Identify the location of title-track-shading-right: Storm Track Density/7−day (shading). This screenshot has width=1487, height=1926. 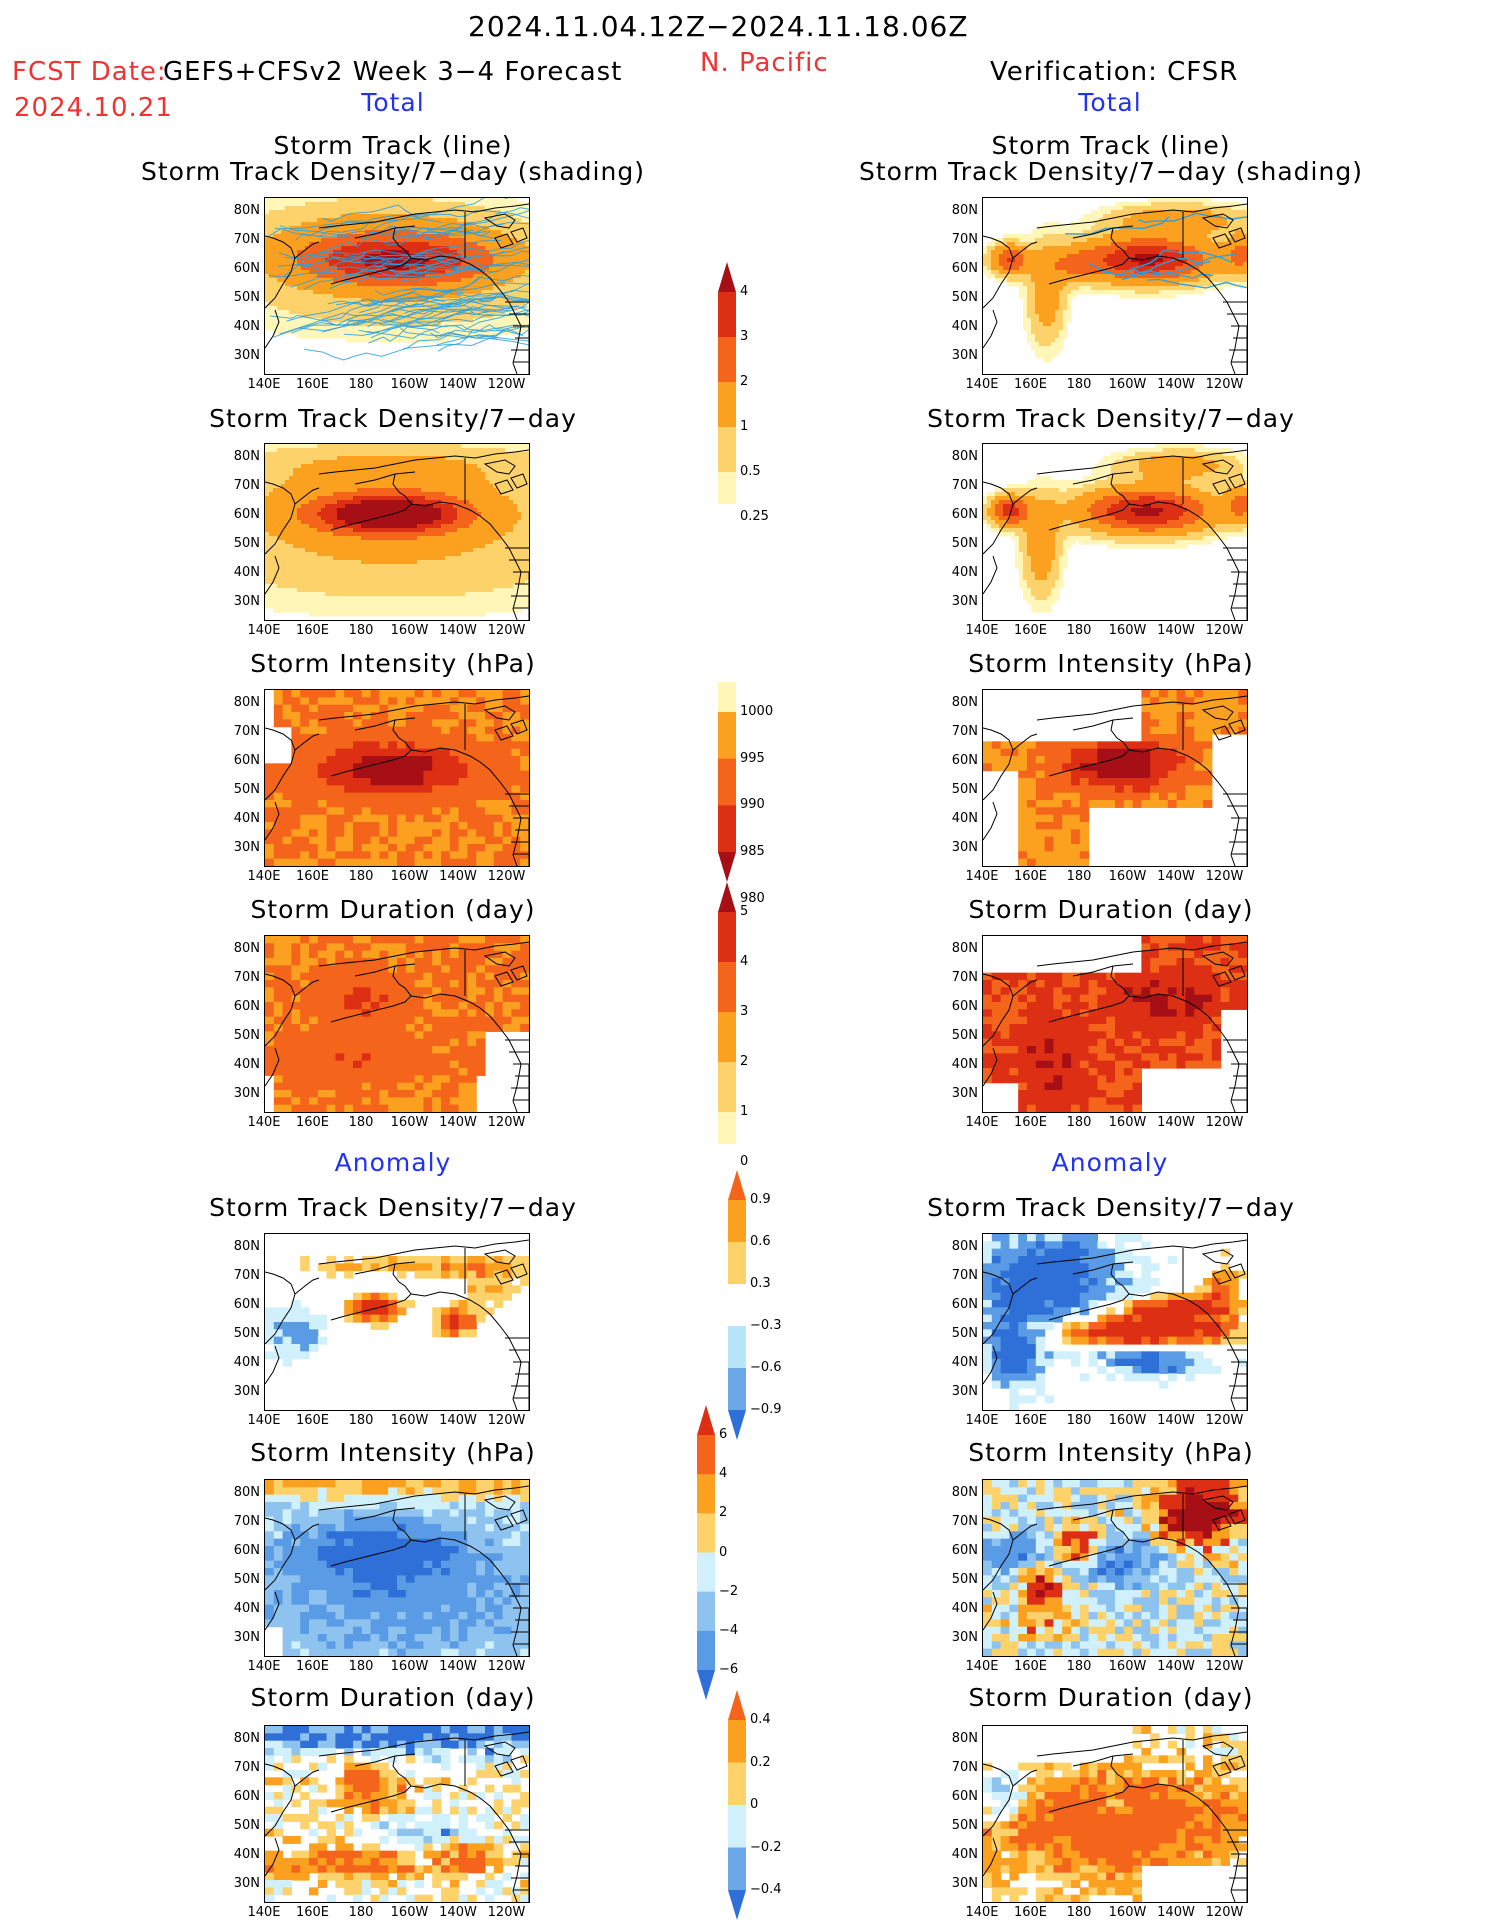
(1111, 171).